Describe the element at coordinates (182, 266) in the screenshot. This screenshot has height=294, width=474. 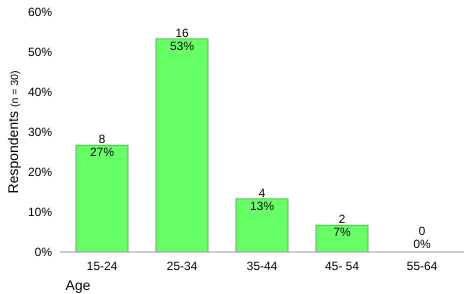
I see `x-tick-label: 25-34` at that location.